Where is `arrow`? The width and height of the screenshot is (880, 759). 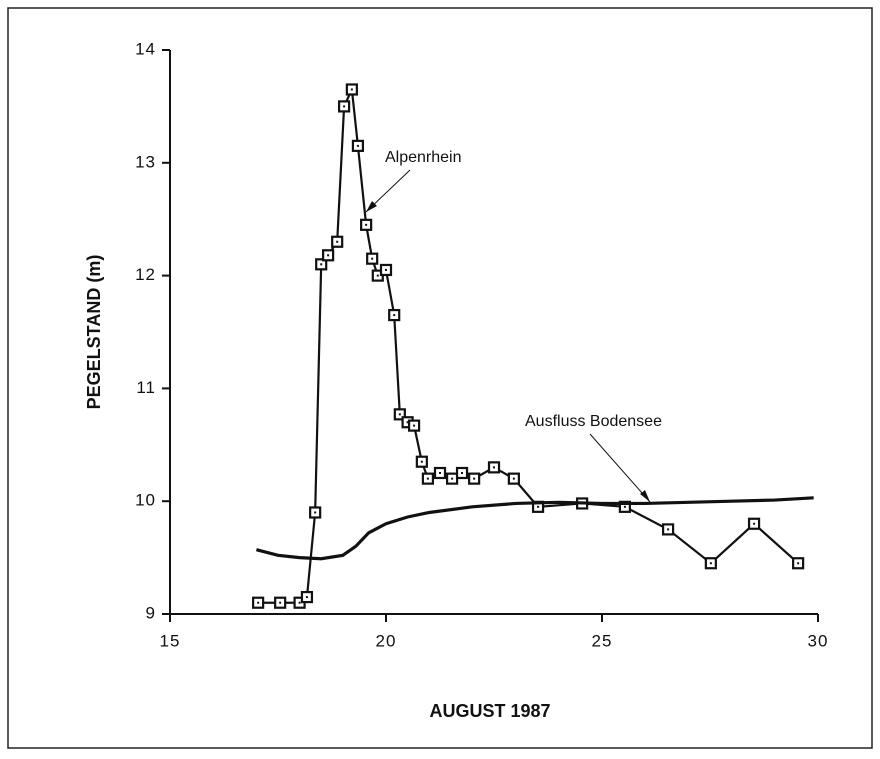
arrow is located at coordinates (620, 468).